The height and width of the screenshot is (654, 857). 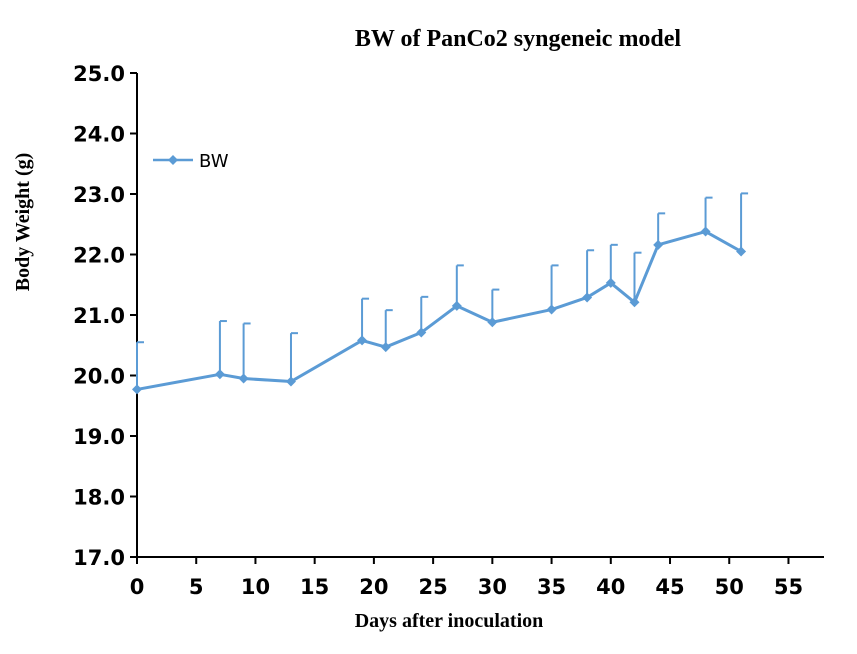 I want to click on legend: BW, so click(x=191, y=161).